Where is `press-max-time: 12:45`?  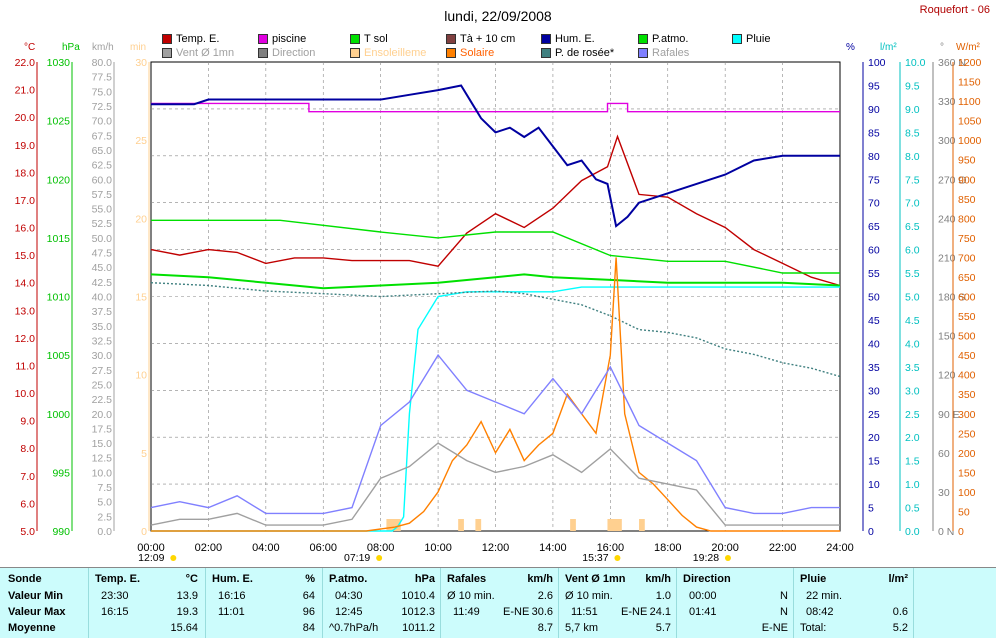 press-max-time: 12:45 is located at coordinates (349, 612).